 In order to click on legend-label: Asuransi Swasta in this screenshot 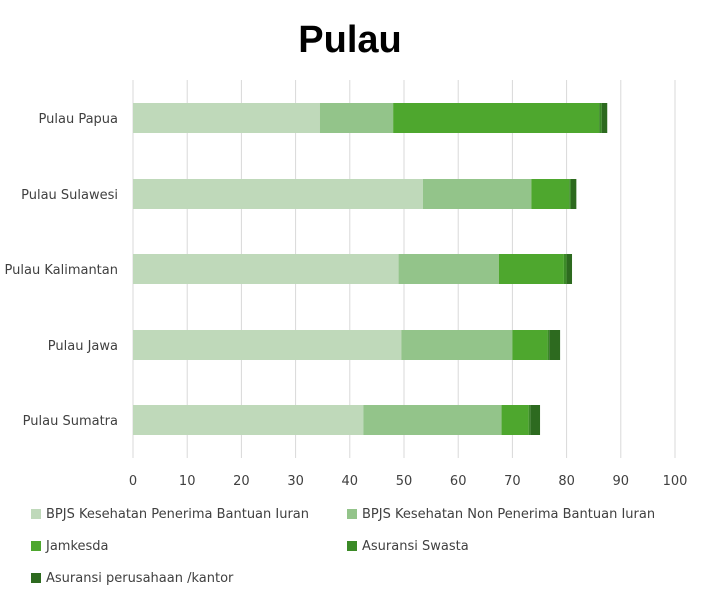, I will do `click(415, 546)`.